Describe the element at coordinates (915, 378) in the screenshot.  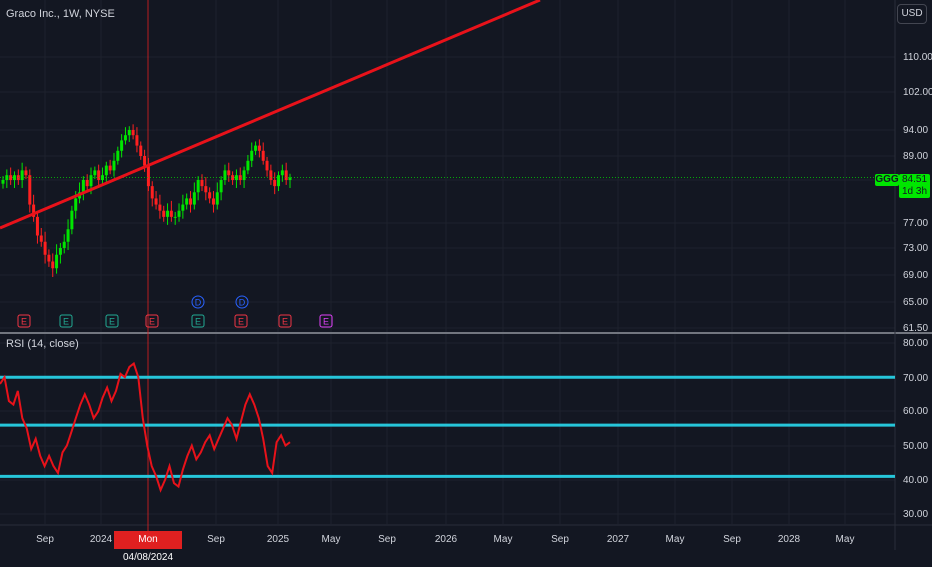
I see `rsi-tick-label: 70.00` at that location.